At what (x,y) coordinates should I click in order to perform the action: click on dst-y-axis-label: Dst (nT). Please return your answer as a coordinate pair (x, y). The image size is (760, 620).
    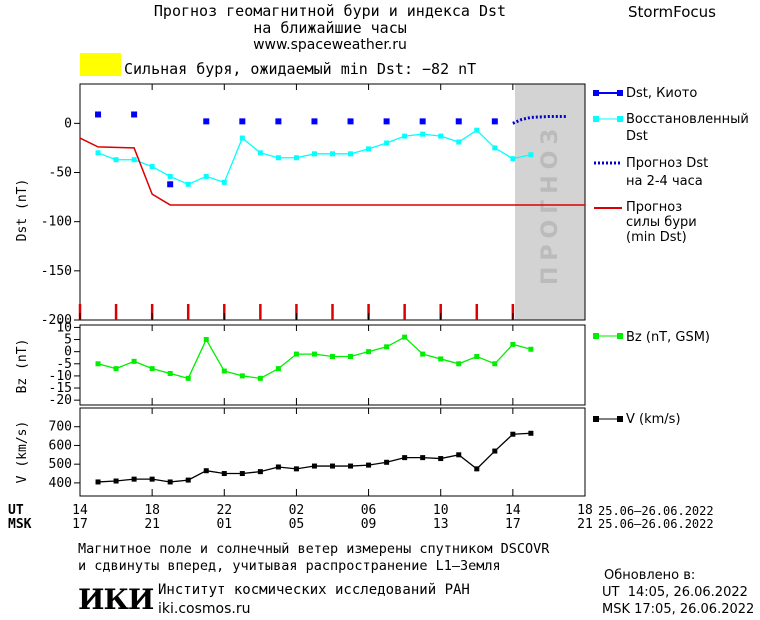
    Looking at the image, I should click on (22, 210).